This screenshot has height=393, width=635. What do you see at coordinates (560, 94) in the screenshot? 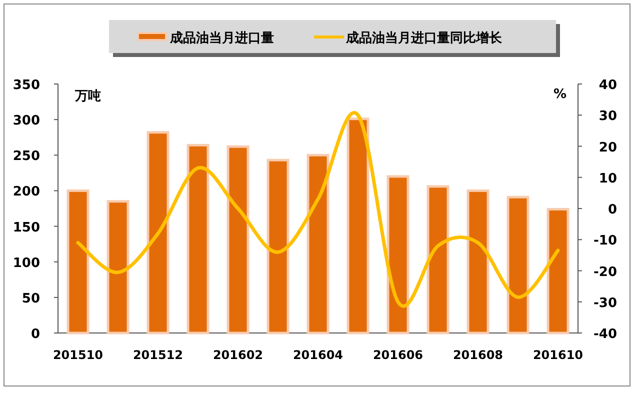
I see `y2-axis-title: %` at bounding box center [560, 94].